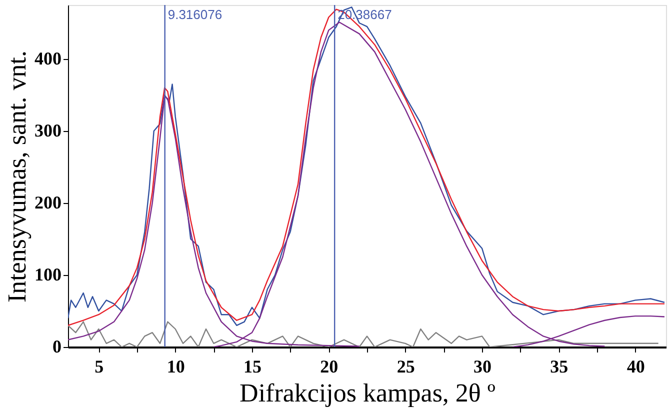 This screenshot has height=410, width=670. What do you see at coordinates (48, 202) in the screenshot?
I see `y-tick-label: 200` at bounding box center [48, 202].